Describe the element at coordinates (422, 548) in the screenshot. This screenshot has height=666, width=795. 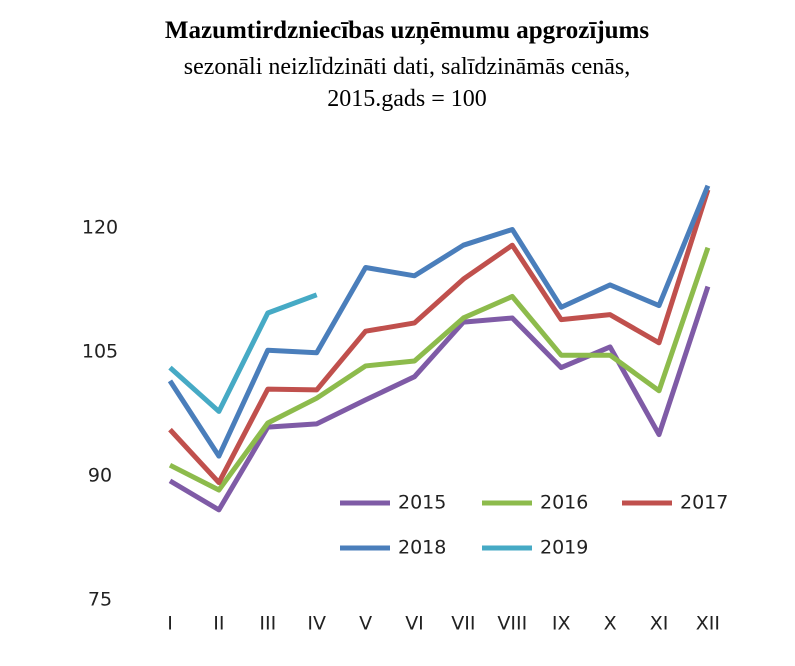
I see `legend-label: 2018` at that location.